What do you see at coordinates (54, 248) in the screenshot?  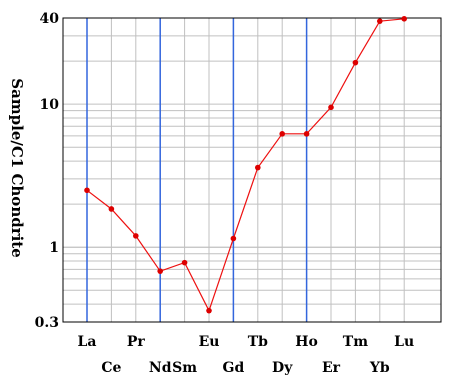 I see `y-tick-label: 1` at bounding box center [54, 248].